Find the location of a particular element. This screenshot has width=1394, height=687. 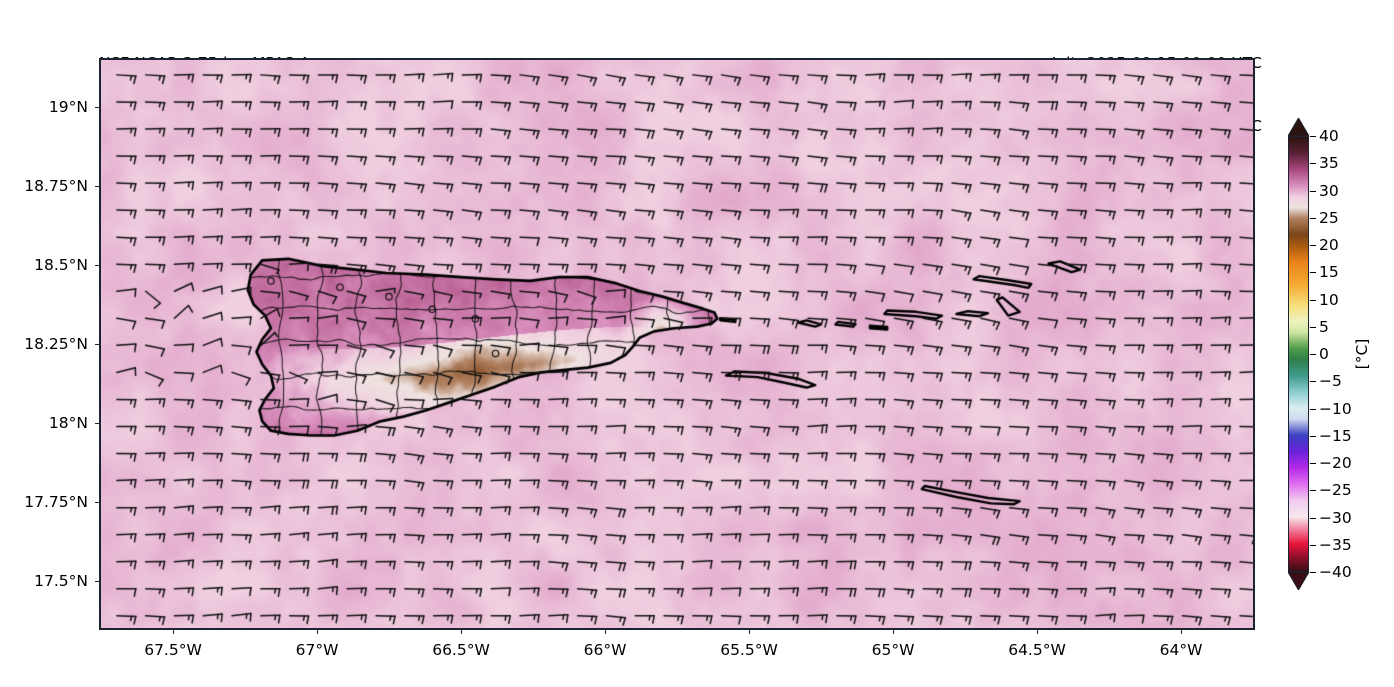

colorbar-tick-label: −30 is located at coordinates (1335, 517).